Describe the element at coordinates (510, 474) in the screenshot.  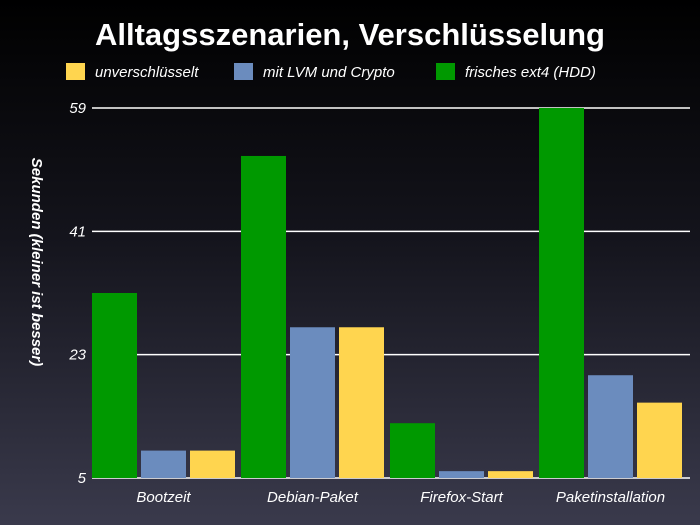
I see `bar-unverschl-sselt-firefox-start` at that location.